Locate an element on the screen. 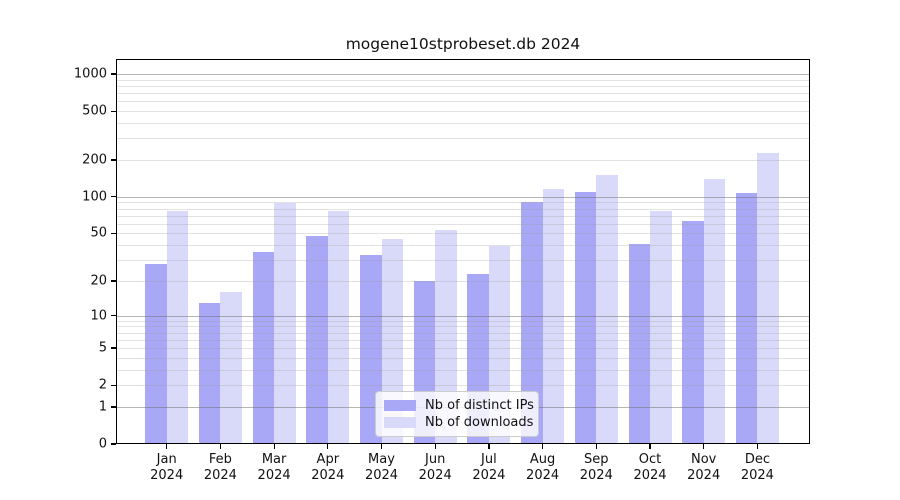  bar-distinct-ips-mar is located at coordinates (263, 348).